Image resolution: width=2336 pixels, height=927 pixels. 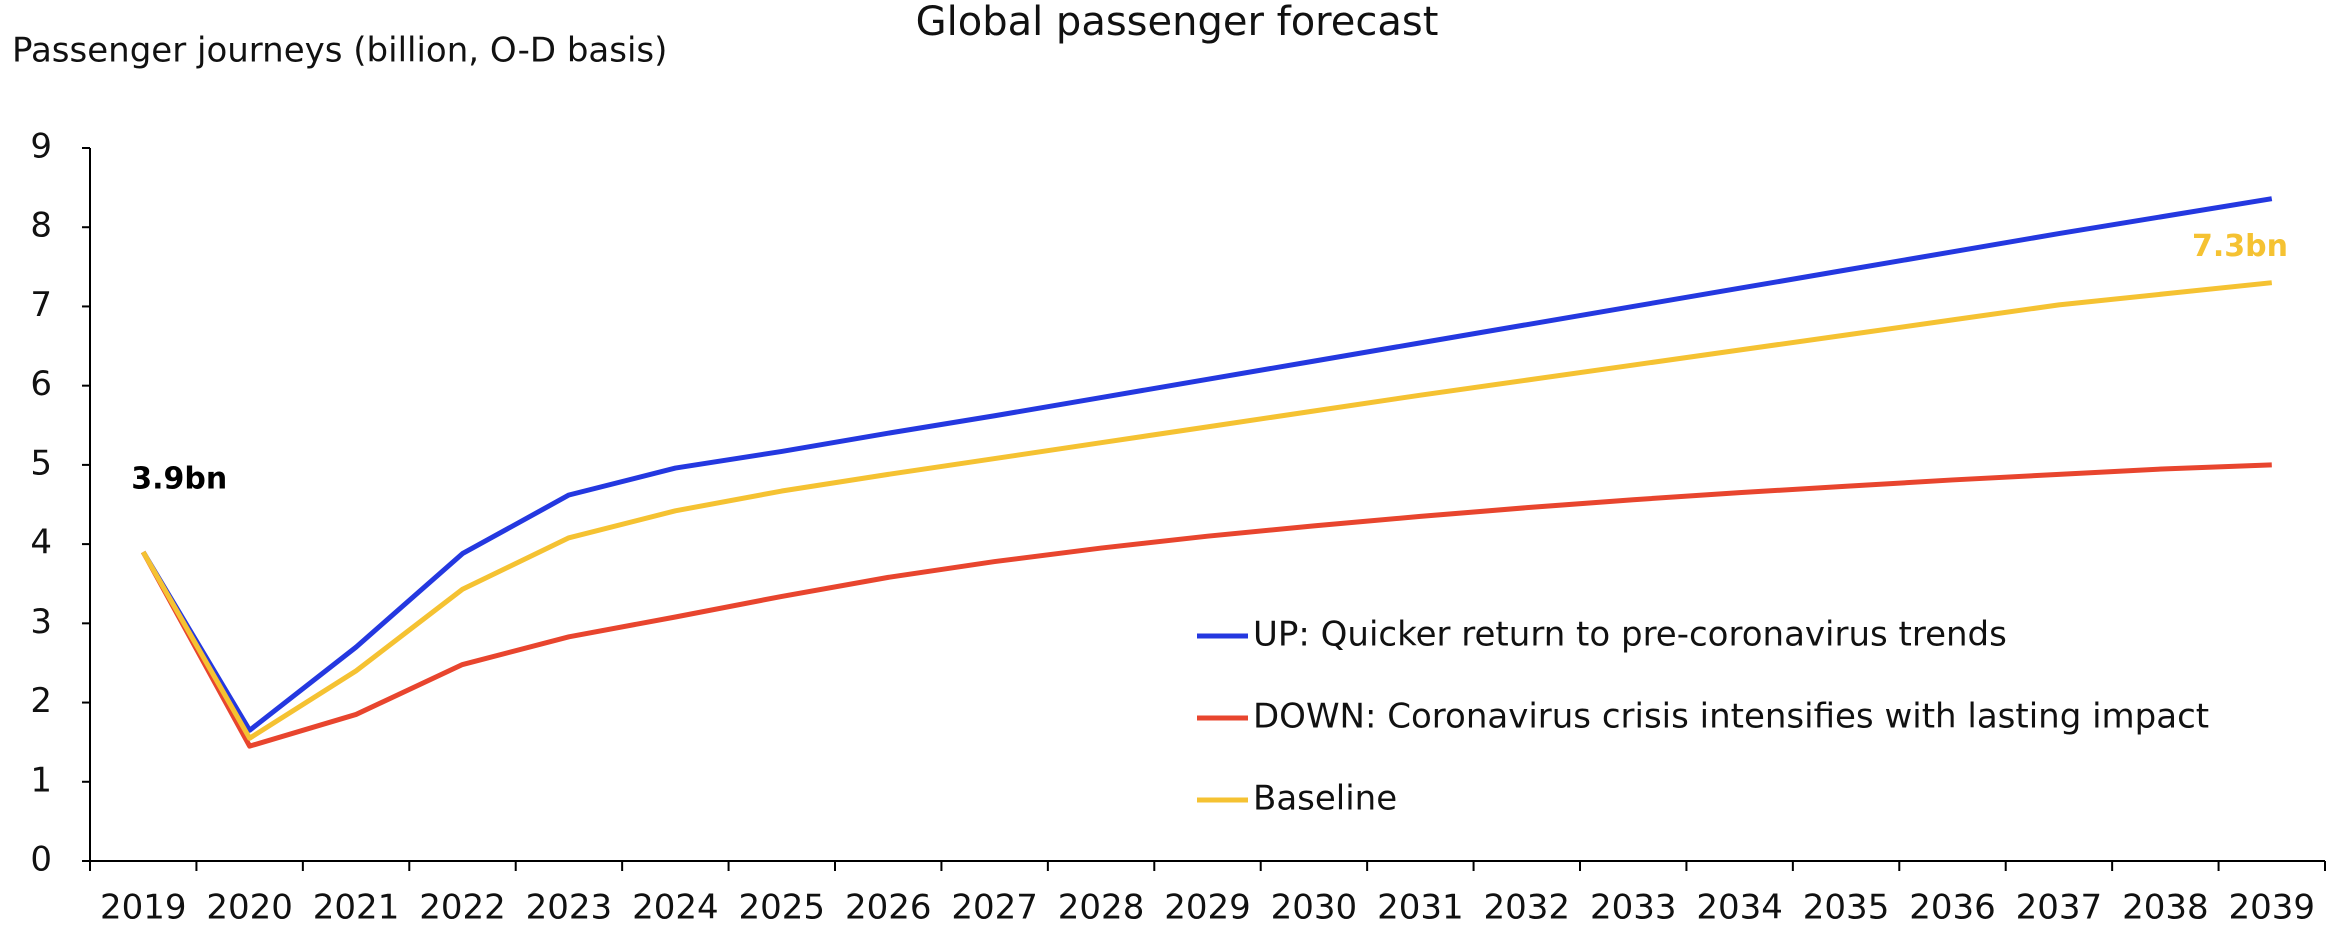 I want to click on x-tick-label: 2038, so click(x=2165, y=907).